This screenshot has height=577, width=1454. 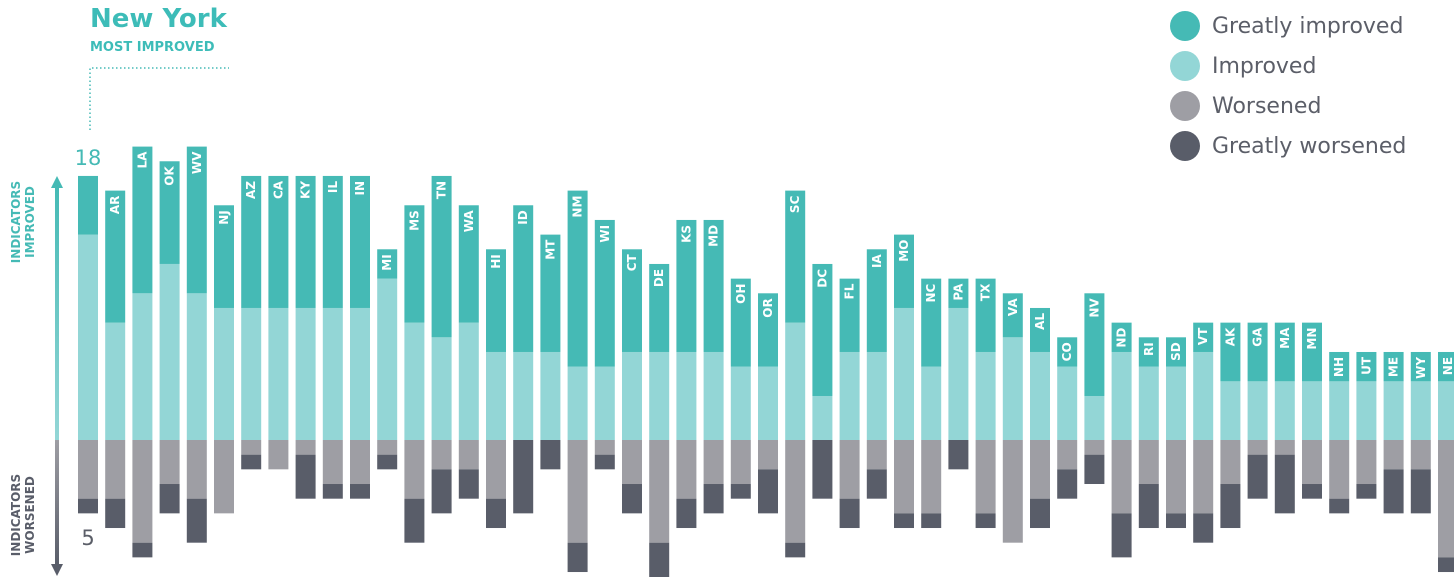 I want to click on bar-greatly-worsened-NY, so click(x=88, y=506).